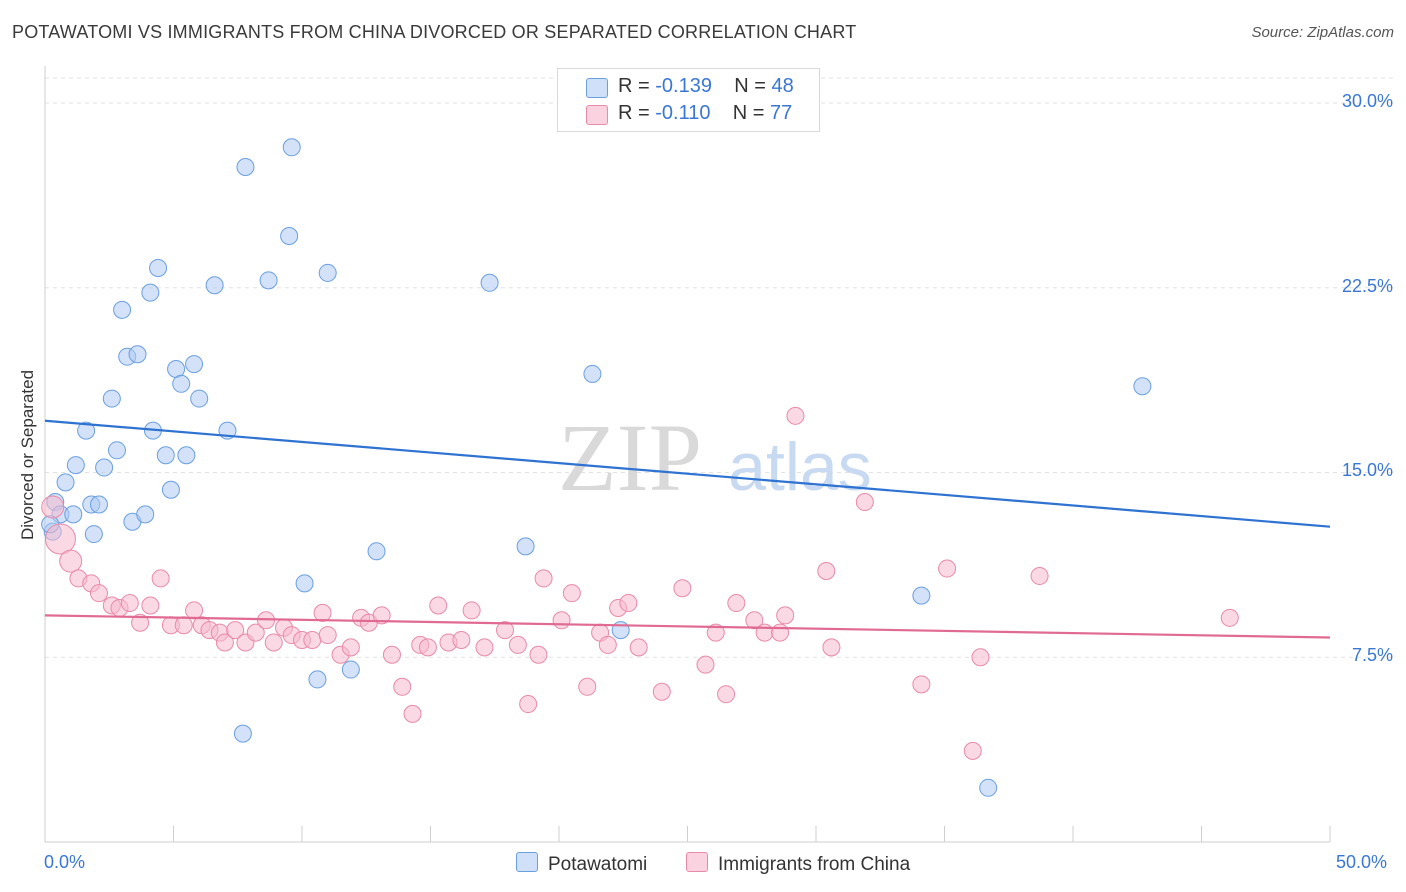 The height and width of the screenshot is (892, 1406). Describe the element at coordinates (1322, 32) in the screenshot. I see `source-credit: Source: ZipAtlas.com` at that location.